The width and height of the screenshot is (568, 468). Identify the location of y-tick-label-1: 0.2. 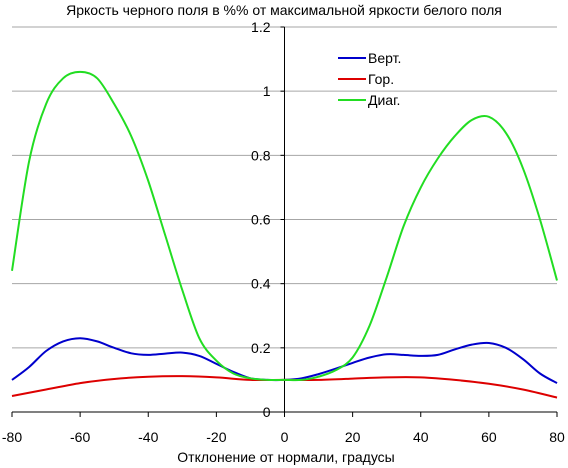
(261, 348).